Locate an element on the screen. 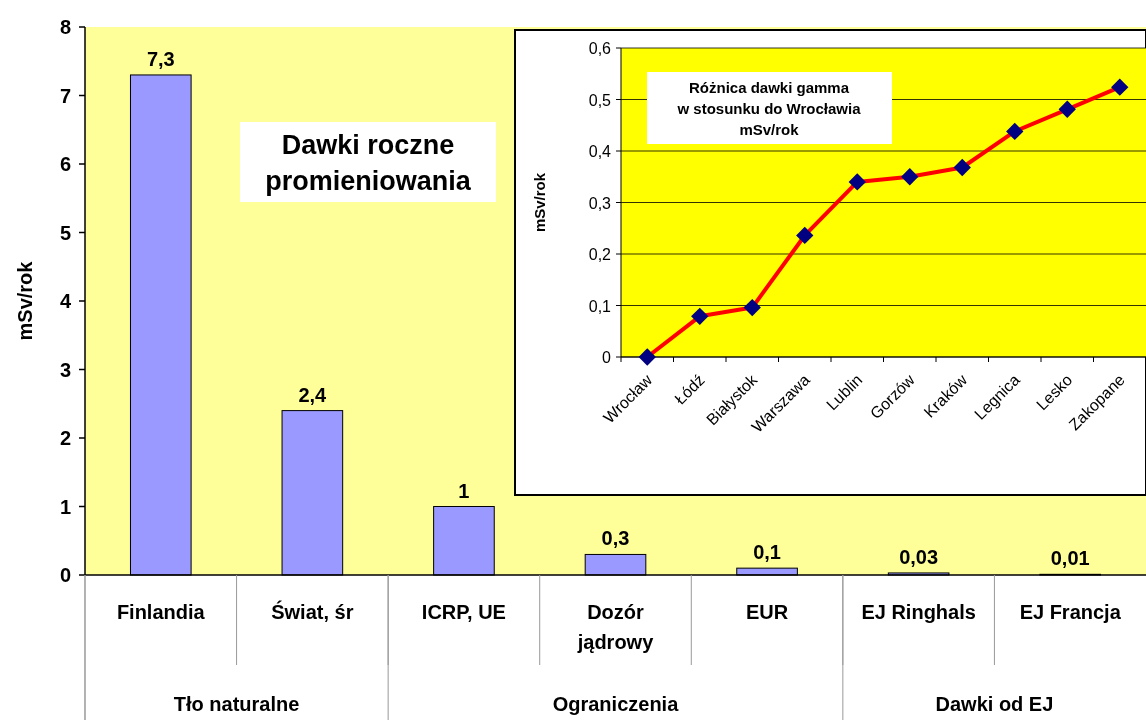 The image size is (1146, 720). x-tick-label: EJ Ringhals is located at coordinates (918, 612).